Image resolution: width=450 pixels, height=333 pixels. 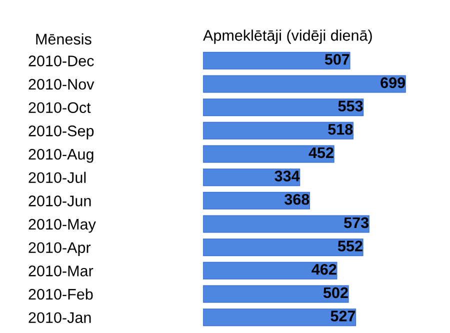 What do you see at coordinates (287, 176) in the screenshot?
I see `data-label: 334` at bounding box center [287, 176].